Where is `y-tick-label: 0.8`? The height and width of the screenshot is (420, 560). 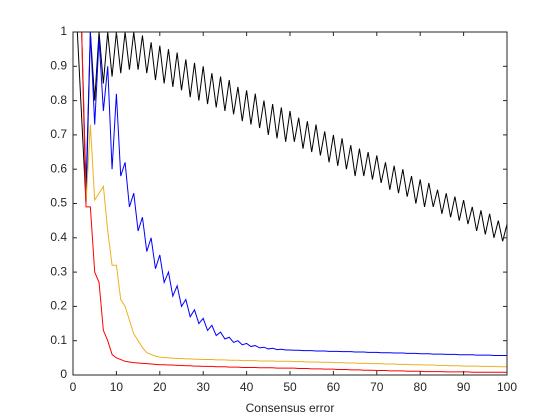 y-tick-label: 0.8 is located at coordinates (58, 100).